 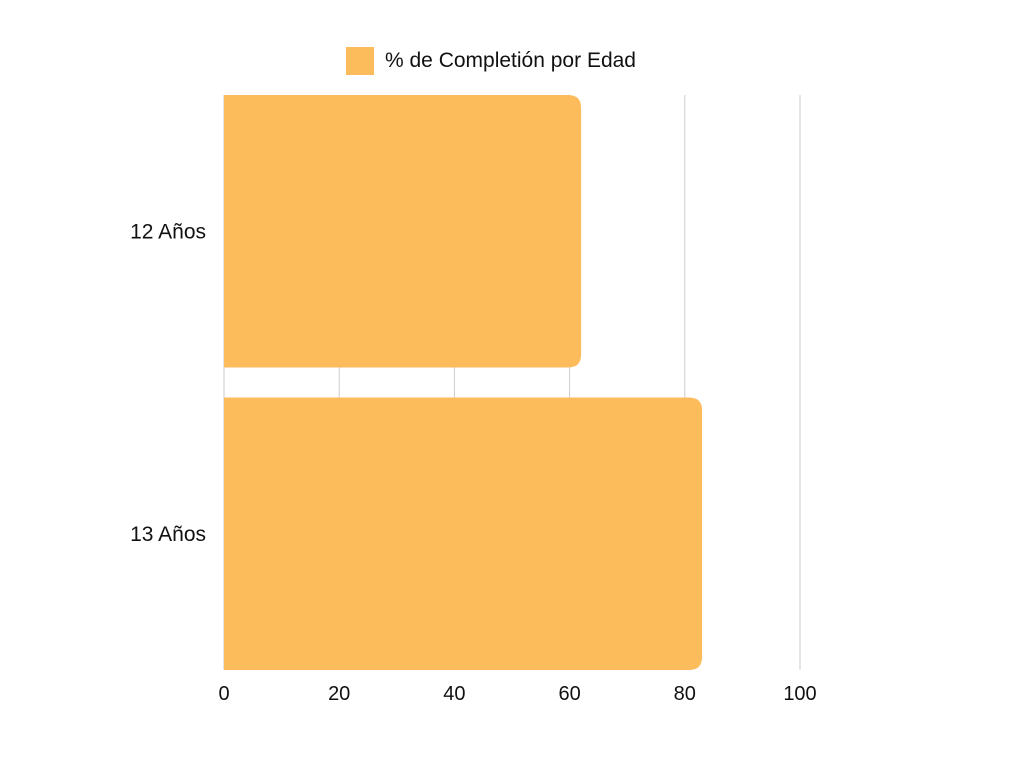 What do you see at coordinates (510, 60) in the screenshot?
I see `legend-label: % de Completión por Edad` at bounding box center [510, 60].